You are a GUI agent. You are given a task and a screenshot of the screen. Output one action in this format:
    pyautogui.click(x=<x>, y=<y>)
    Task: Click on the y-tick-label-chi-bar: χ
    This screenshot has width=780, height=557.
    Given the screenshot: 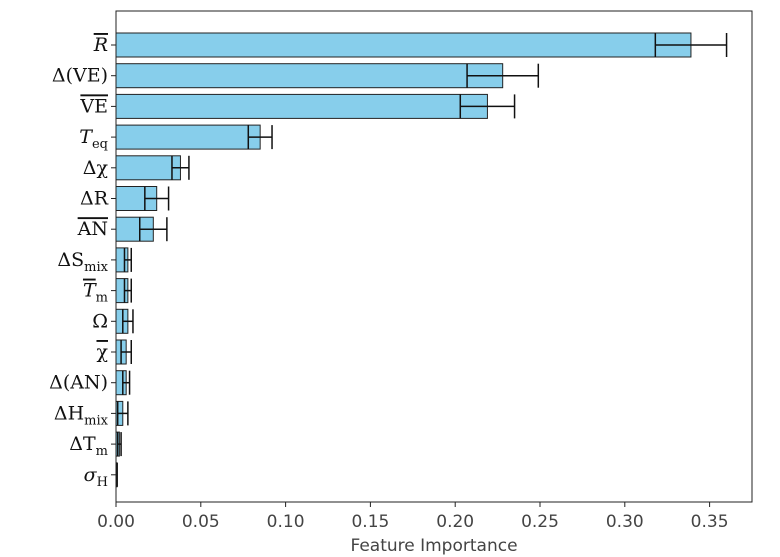 What is the action you would take?
    pyautogui.click(x=102, y=352)
    